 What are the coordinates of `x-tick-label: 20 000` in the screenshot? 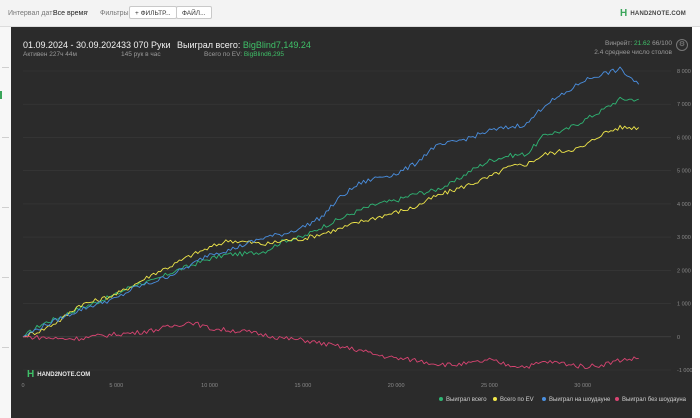 It's located at (396, 386).